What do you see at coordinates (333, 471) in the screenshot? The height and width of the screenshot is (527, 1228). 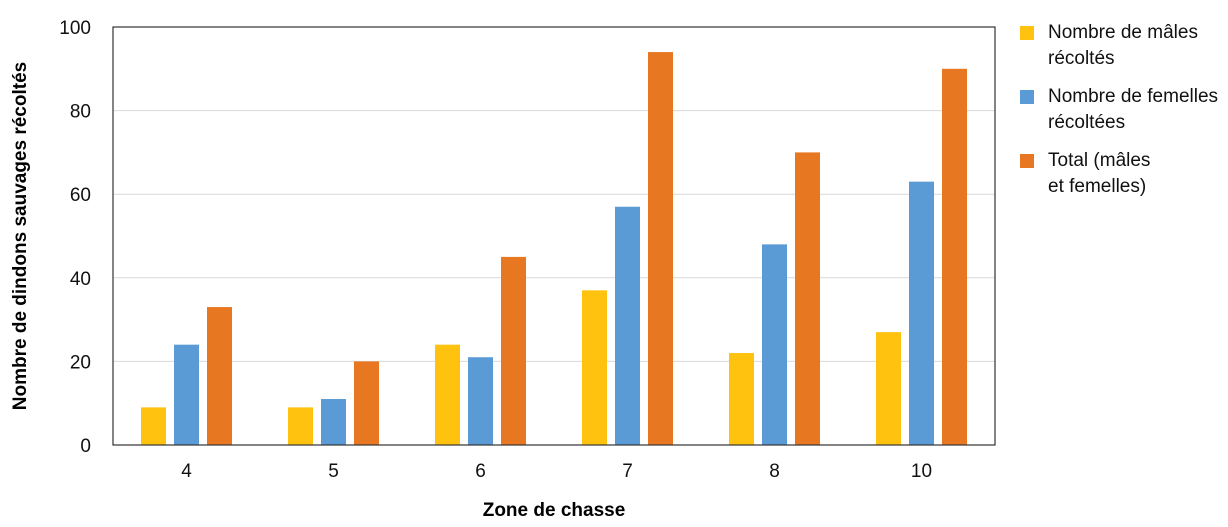 I see `x-tick-label: 5` at bounding box center [333, 471].